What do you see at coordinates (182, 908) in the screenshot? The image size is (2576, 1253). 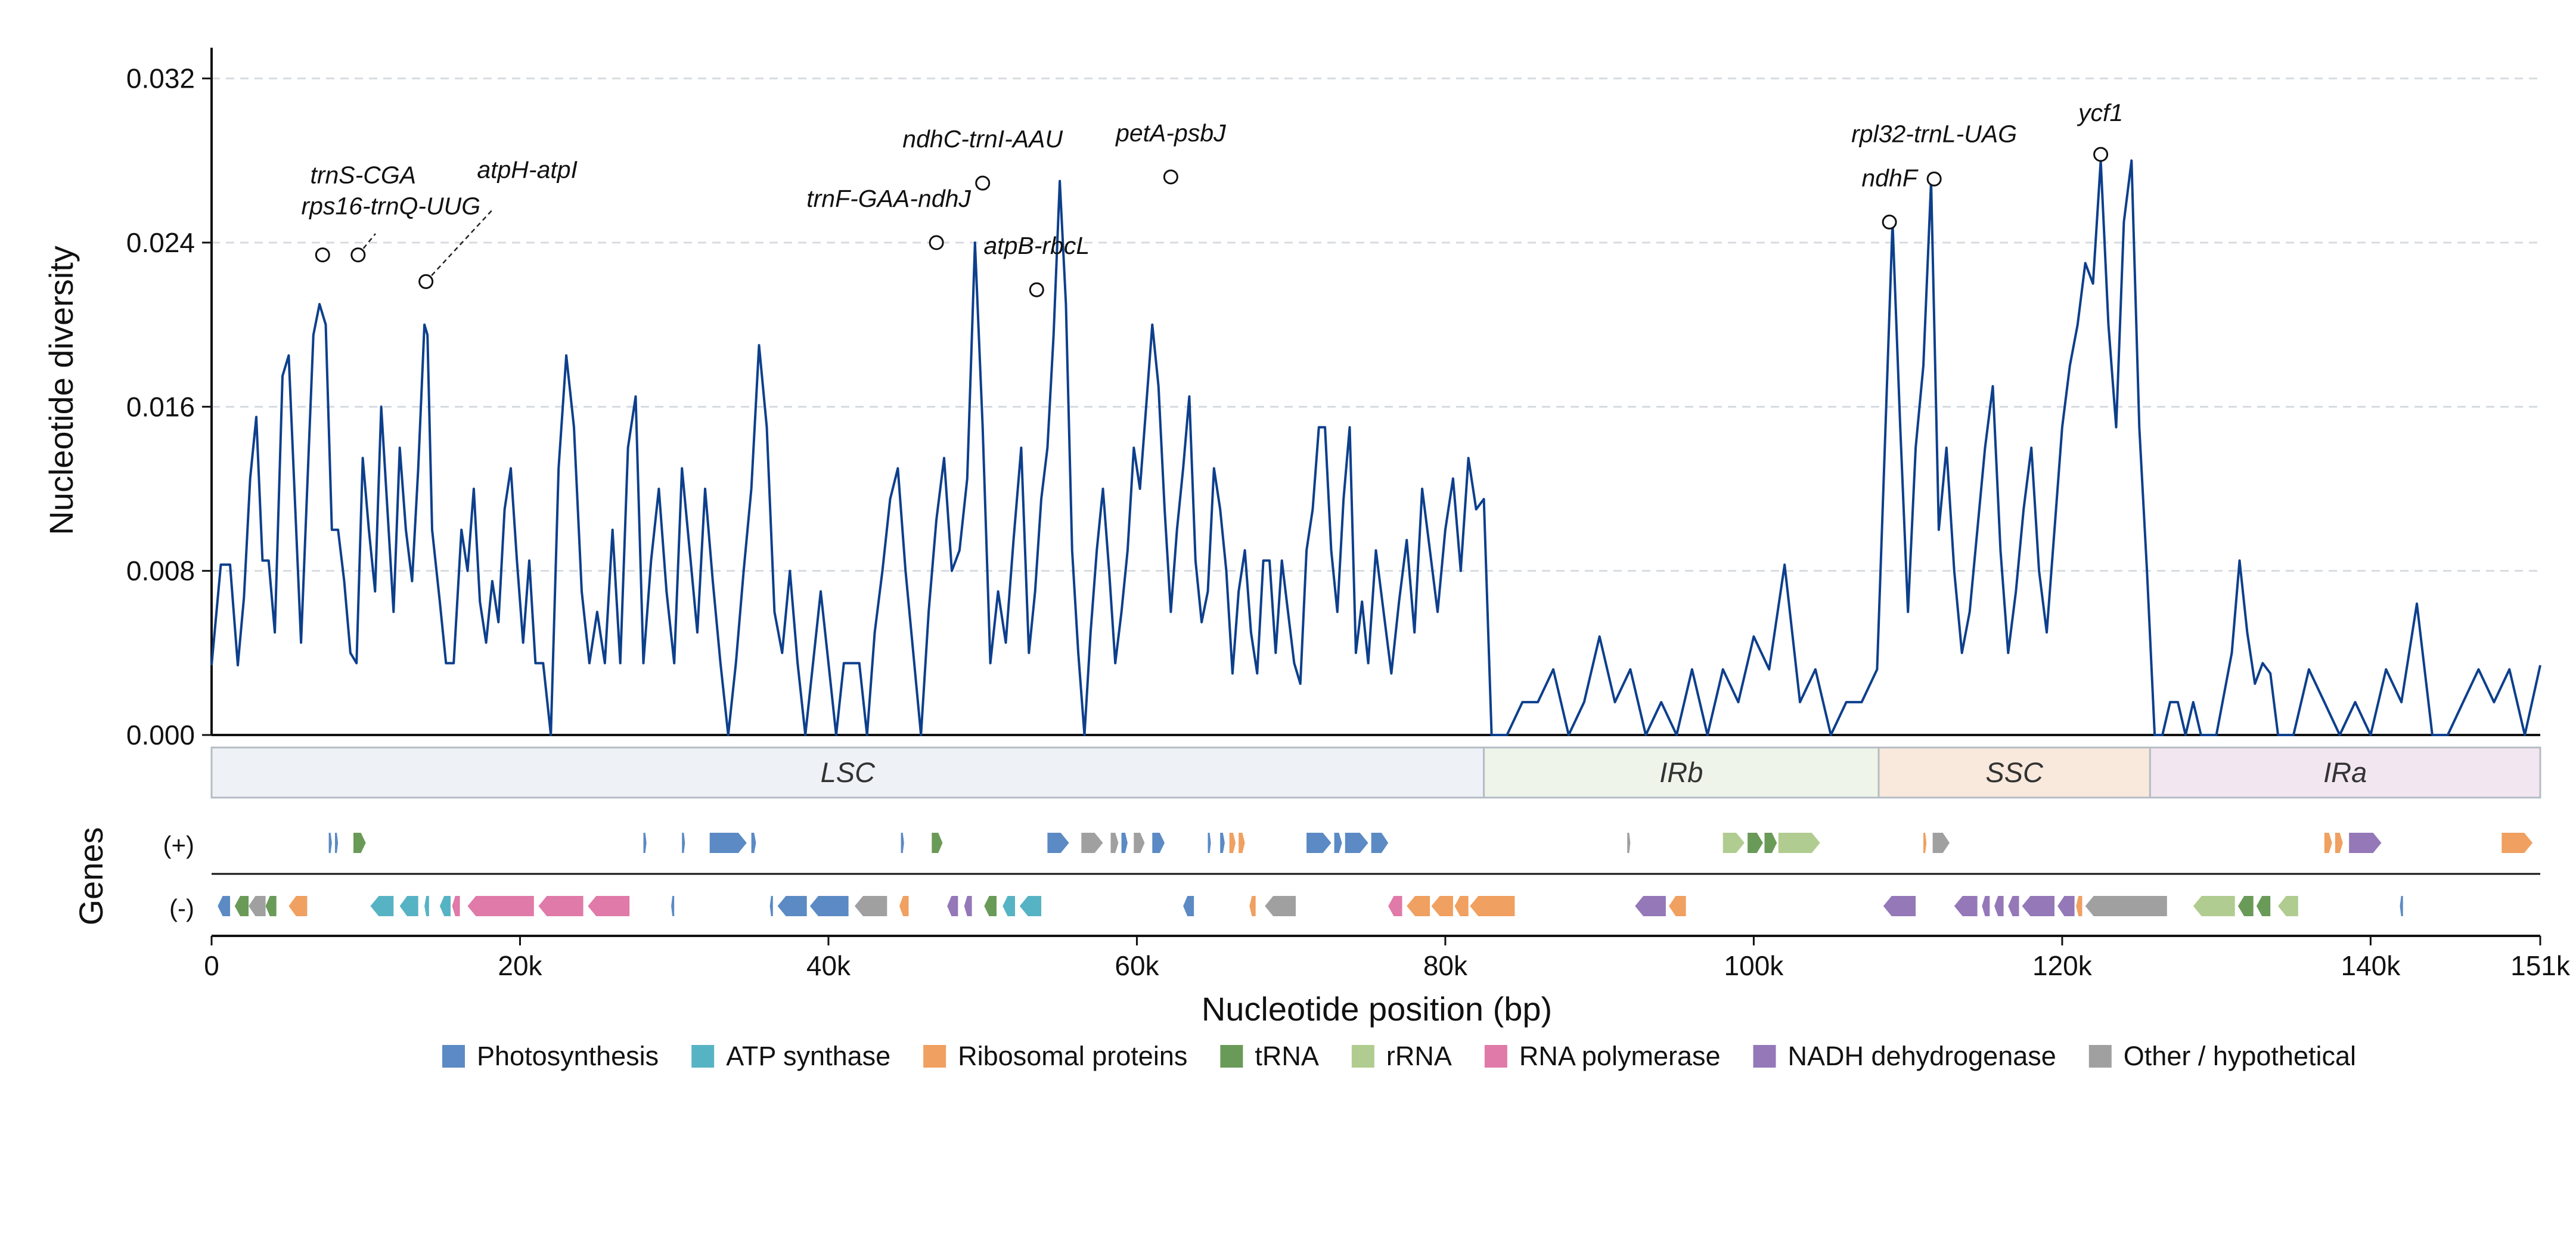 I see `minus-strand-label: (-)` at bounding box center [182, 908].